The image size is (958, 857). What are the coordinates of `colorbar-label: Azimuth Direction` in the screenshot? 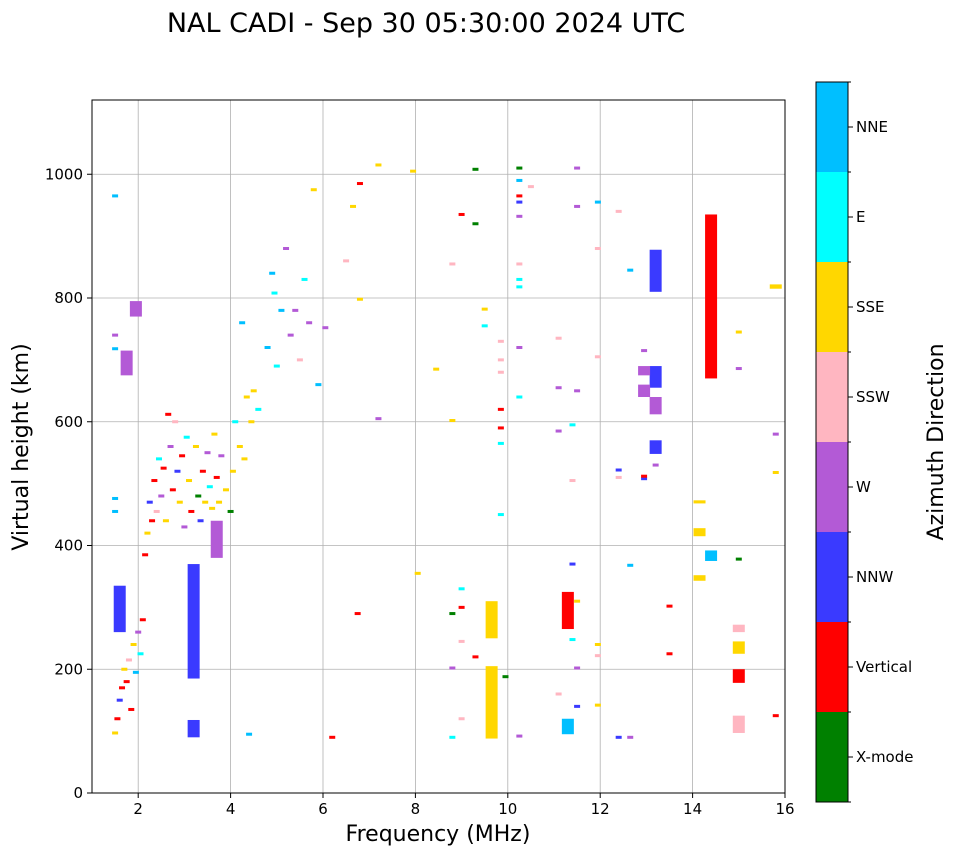 It's located at (936, 441).